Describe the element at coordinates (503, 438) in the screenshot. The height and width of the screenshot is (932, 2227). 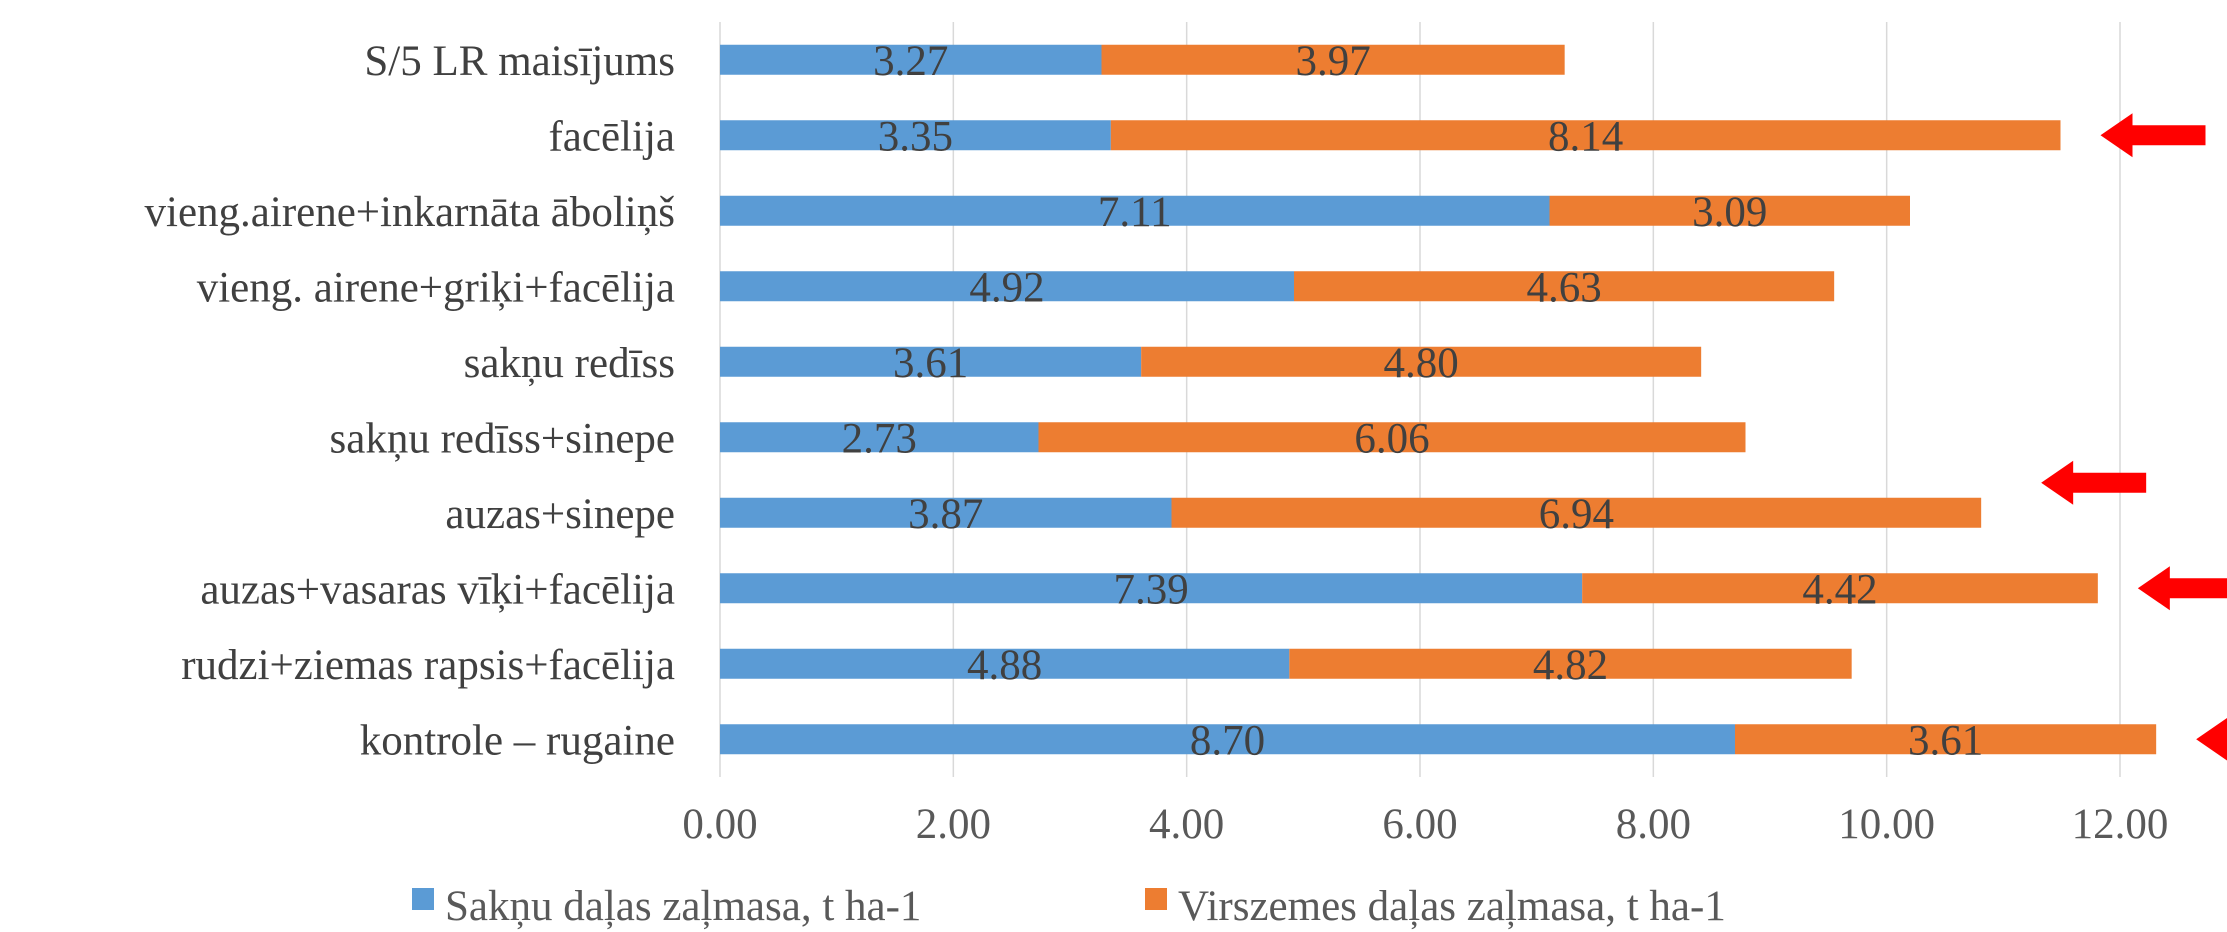
I see `category-label: sakņu redīss+sinepe` at that location.